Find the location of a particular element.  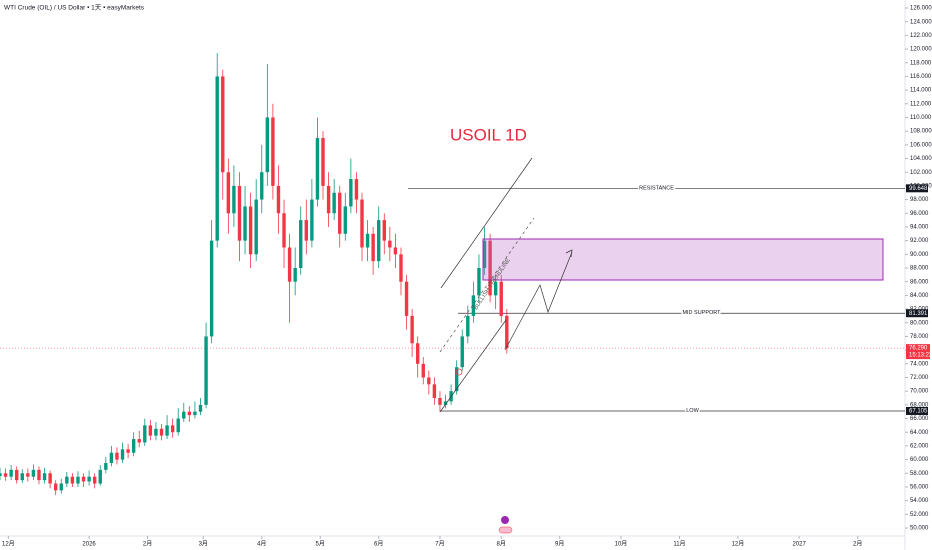

y-tick-label: 96.000 is located at coordinates (919, 214).